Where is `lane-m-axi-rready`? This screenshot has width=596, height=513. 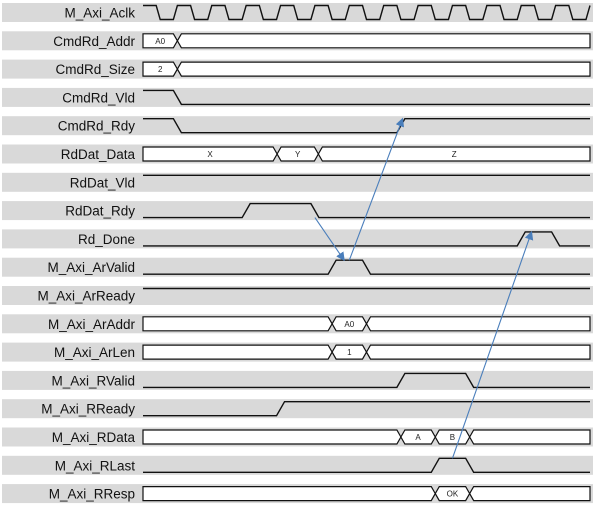 lane-m-axi-rready is located at coordinates (297, 409).